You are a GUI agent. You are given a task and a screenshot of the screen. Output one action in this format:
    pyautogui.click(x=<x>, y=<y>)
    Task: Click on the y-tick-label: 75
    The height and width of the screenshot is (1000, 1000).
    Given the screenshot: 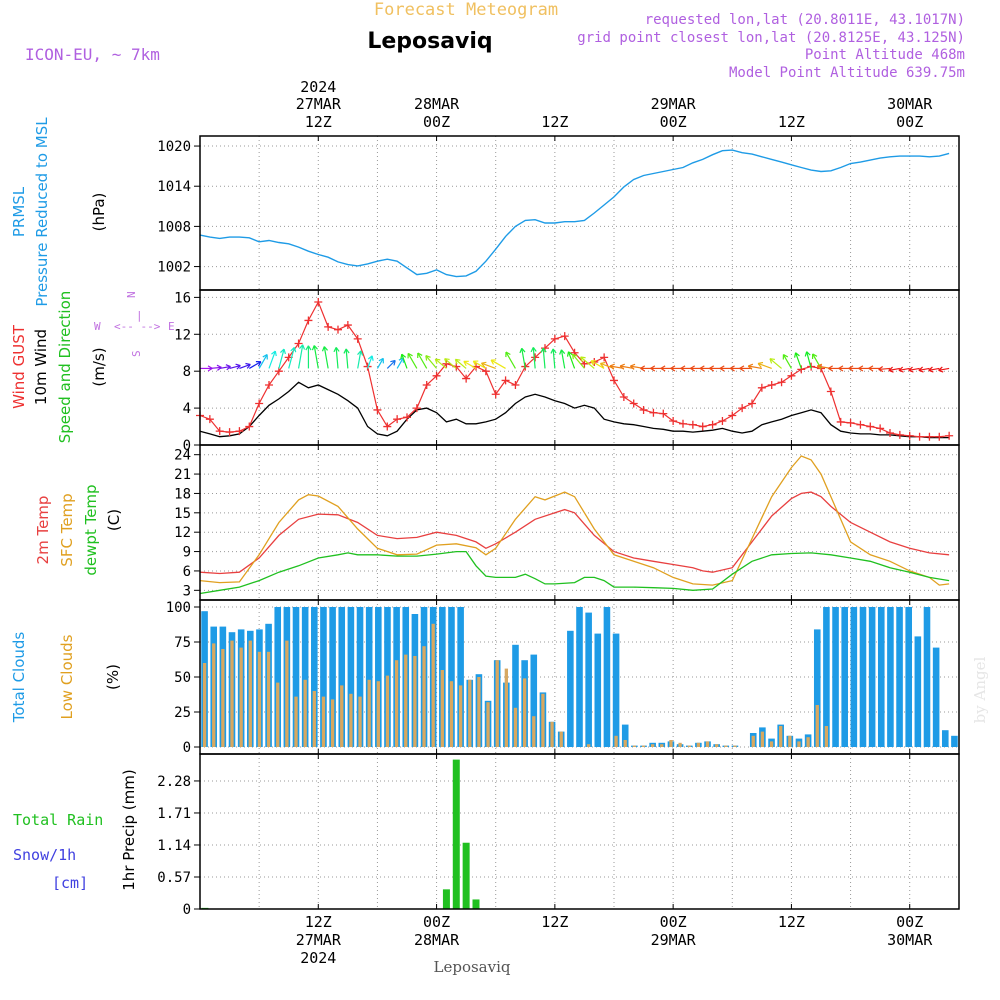 What is the action you would take?
    pyautogui.click(x=182, y=643)
    